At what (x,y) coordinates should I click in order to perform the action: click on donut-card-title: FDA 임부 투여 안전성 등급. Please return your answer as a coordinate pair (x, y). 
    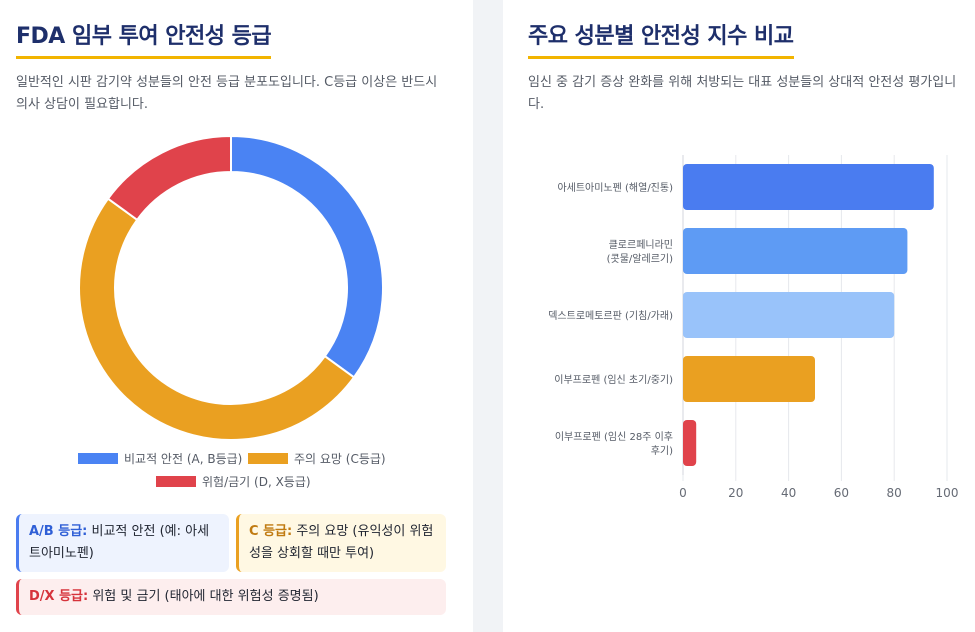
    Looking at the image, I should click on (144, 38).